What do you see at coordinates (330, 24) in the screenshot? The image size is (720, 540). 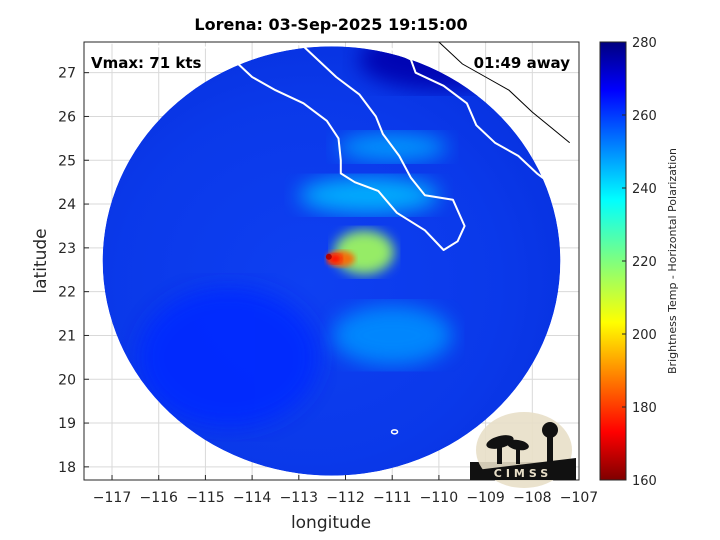 I see `chart-title: Lorena: 03-Sep-2025 19:15:00` at bounding box center [330, 24].